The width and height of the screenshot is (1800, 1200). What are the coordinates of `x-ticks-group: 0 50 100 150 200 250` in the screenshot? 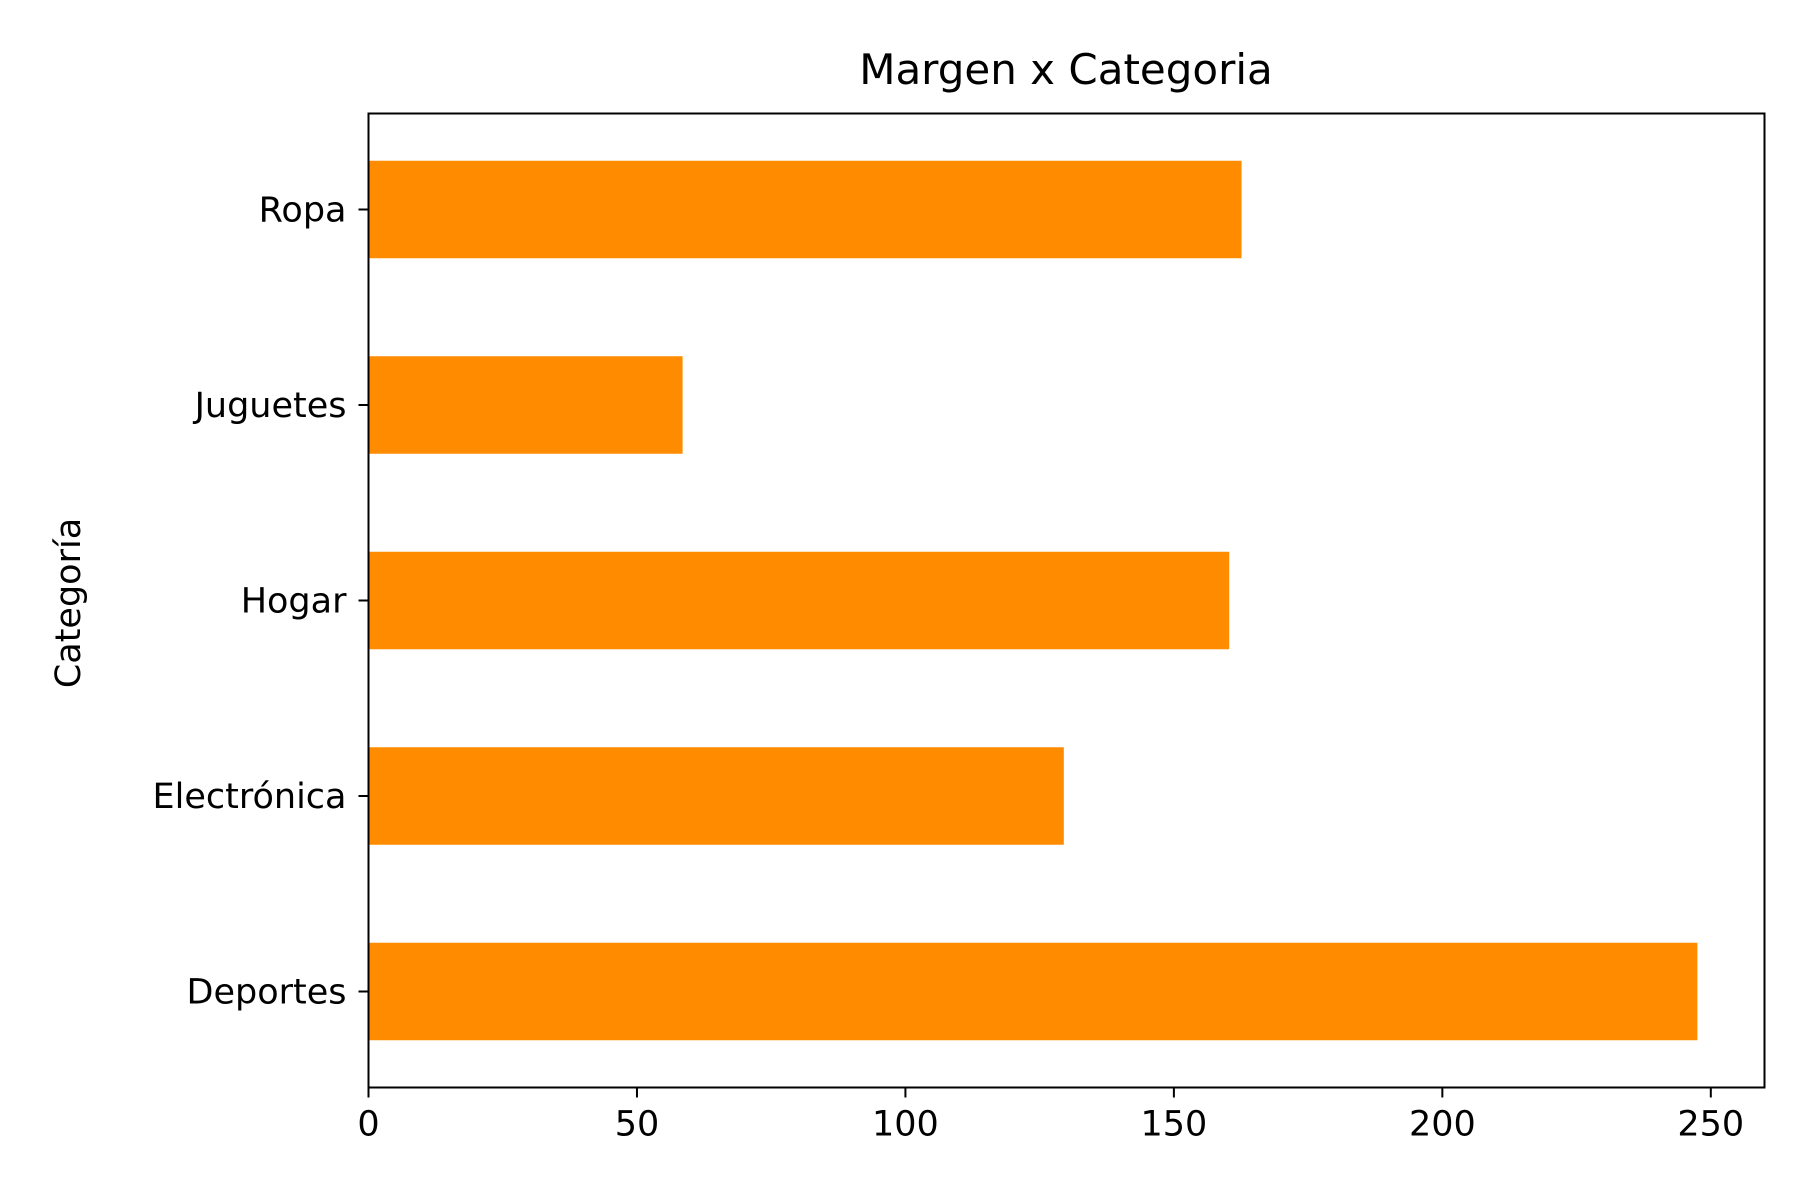 It's located at (1050, 1116).